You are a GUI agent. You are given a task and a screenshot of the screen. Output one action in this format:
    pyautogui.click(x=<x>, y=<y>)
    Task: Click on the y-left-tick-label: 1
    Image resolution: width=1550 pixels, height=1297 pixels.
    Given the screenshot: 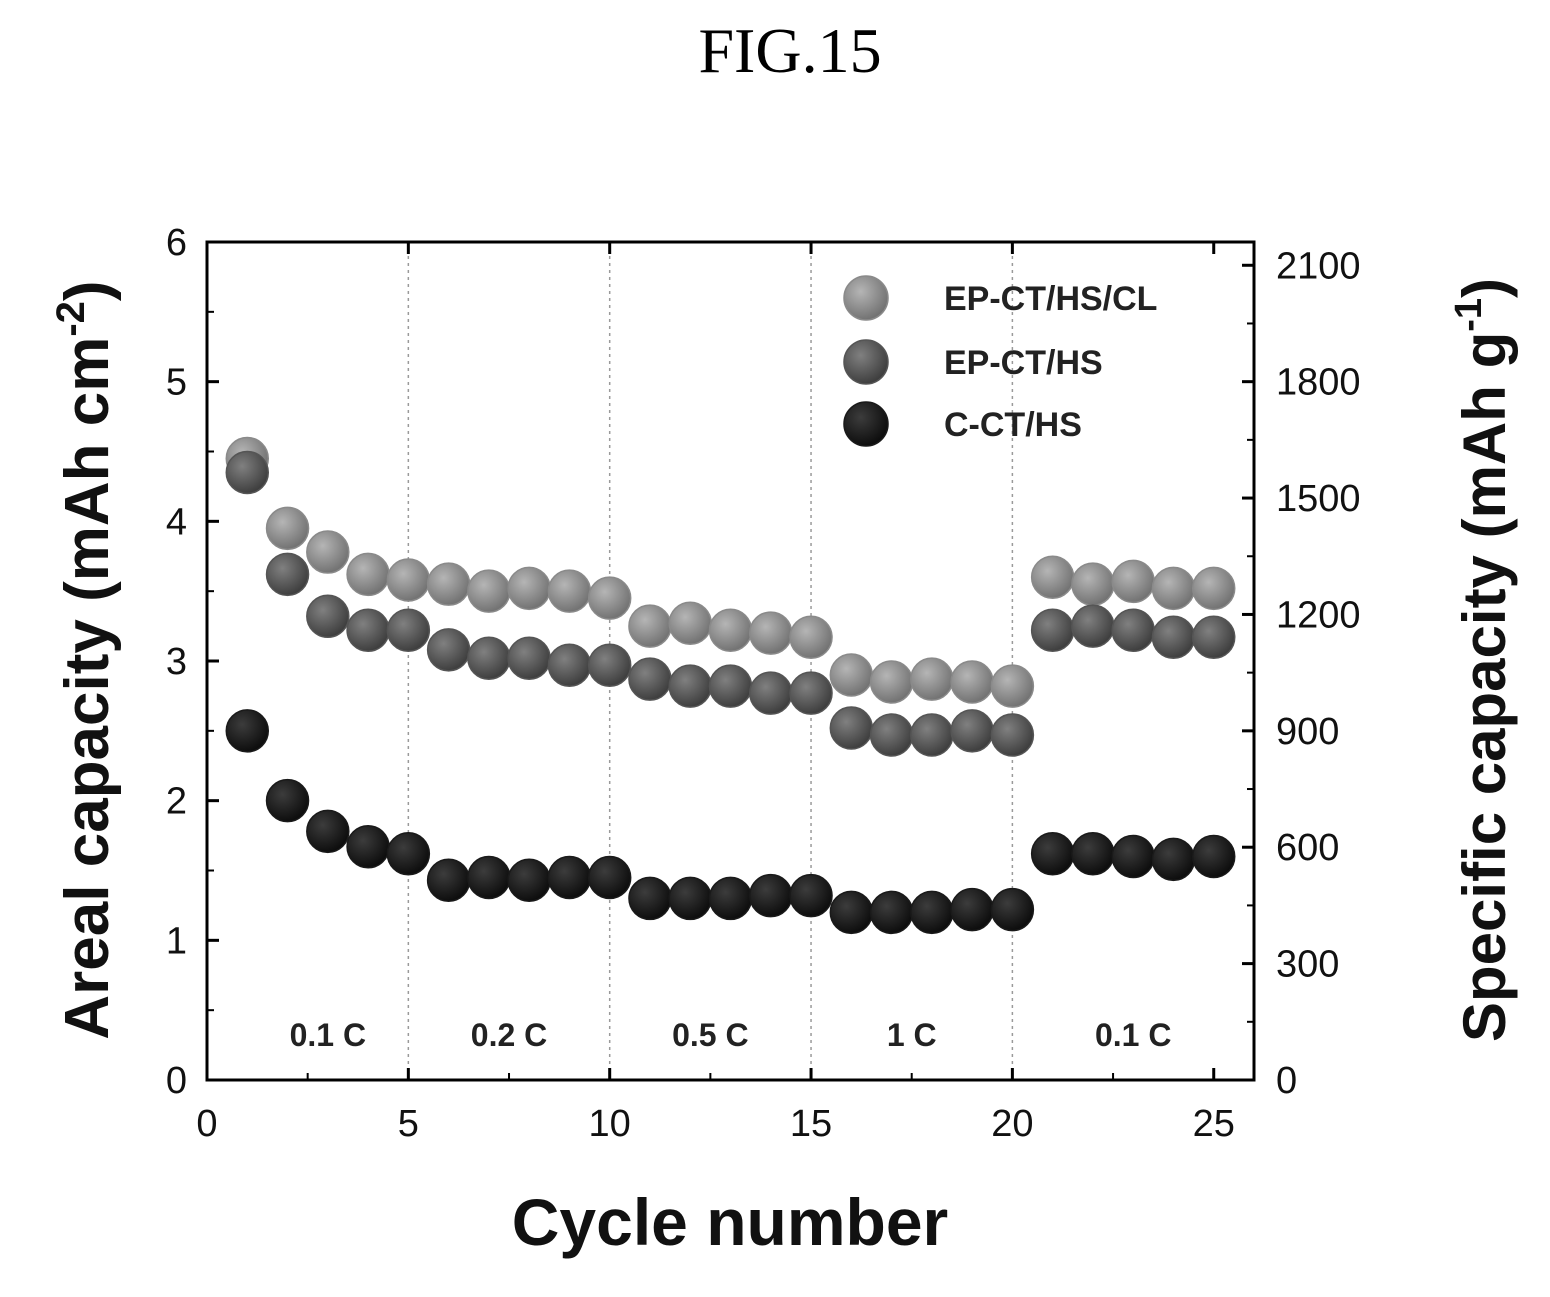 What is the action you would take?
    pyautogui.click(x=176, y=941)
    